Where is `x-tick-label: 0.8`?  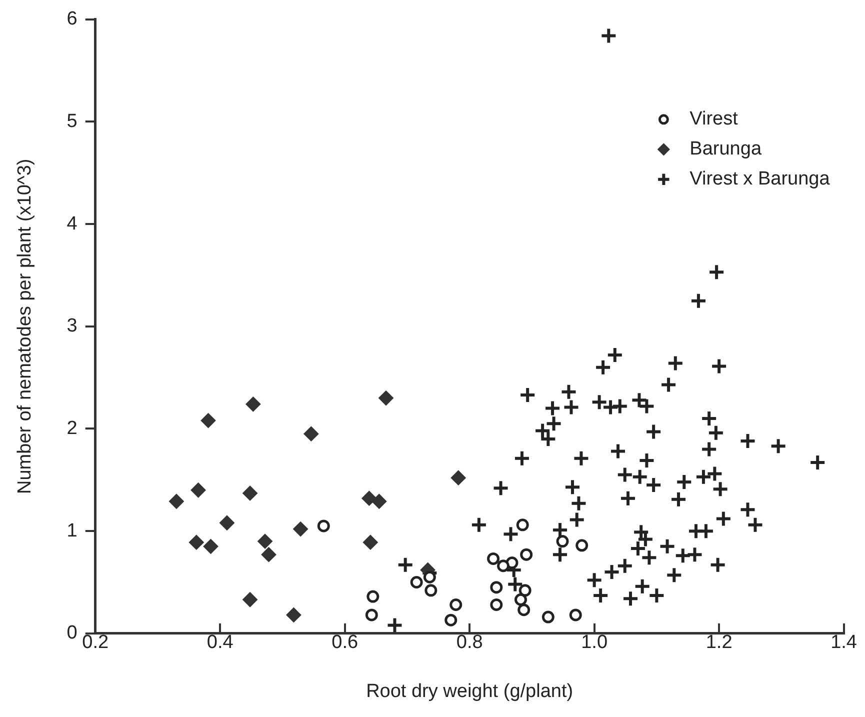
x-tick-label: 0.8 is located at coordinates (469, 643).